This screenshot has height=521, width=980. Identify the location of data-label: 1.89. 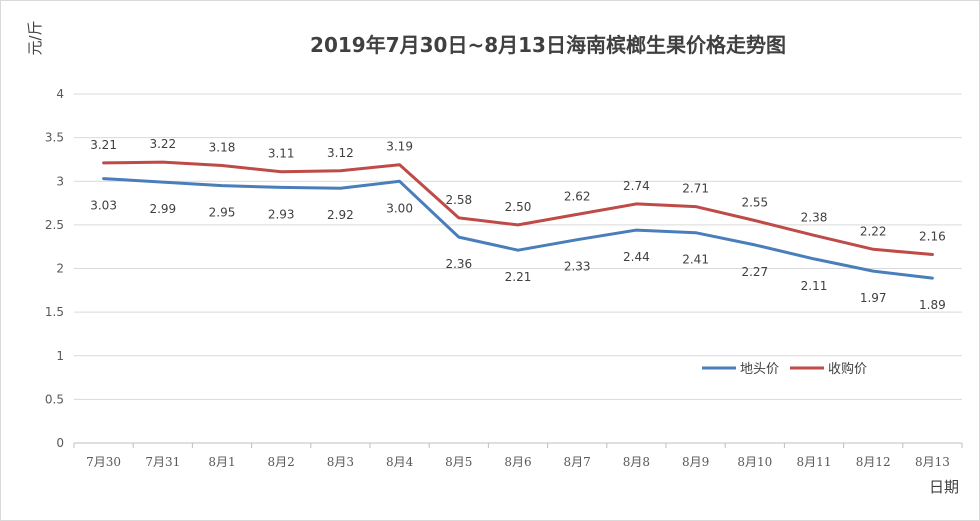
(932, 305).